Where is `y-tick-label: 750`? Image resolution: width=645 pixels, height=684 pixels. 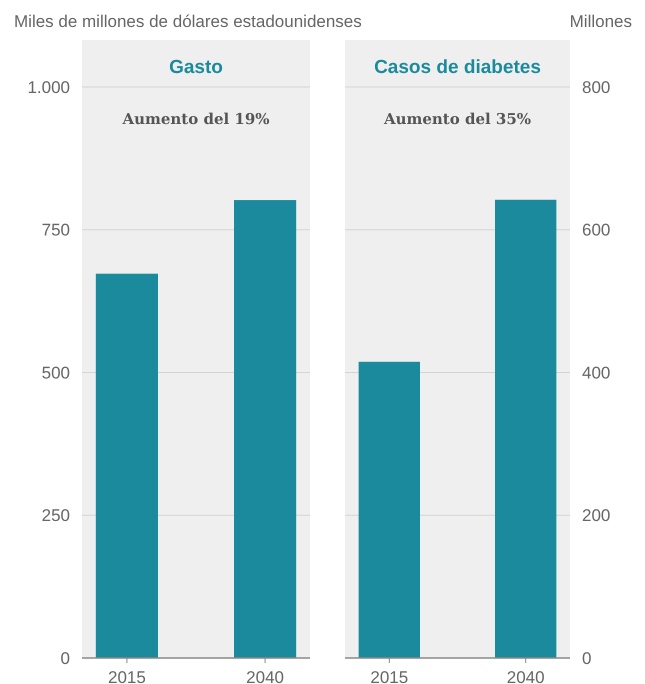 y-tick-label: 750 is located at coordinates (56, 230).